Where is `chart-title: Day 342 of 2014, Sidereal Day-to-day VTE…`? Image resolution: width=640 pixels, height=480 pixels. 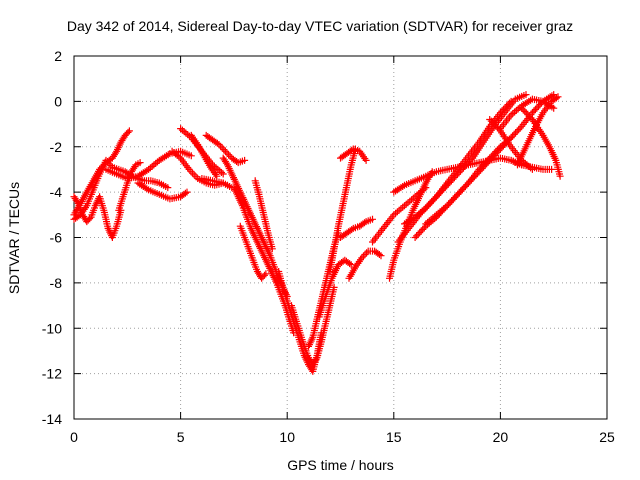
chart-title: Day 342 of 2014, Sidereal Day-to-day VTE… is located at coordinates (320, 26).